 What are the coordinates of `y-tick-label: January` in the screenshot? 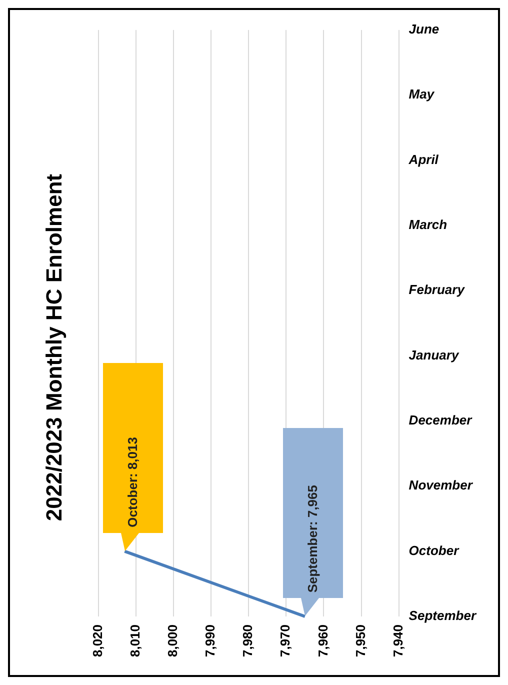 It's located at (434, 354).